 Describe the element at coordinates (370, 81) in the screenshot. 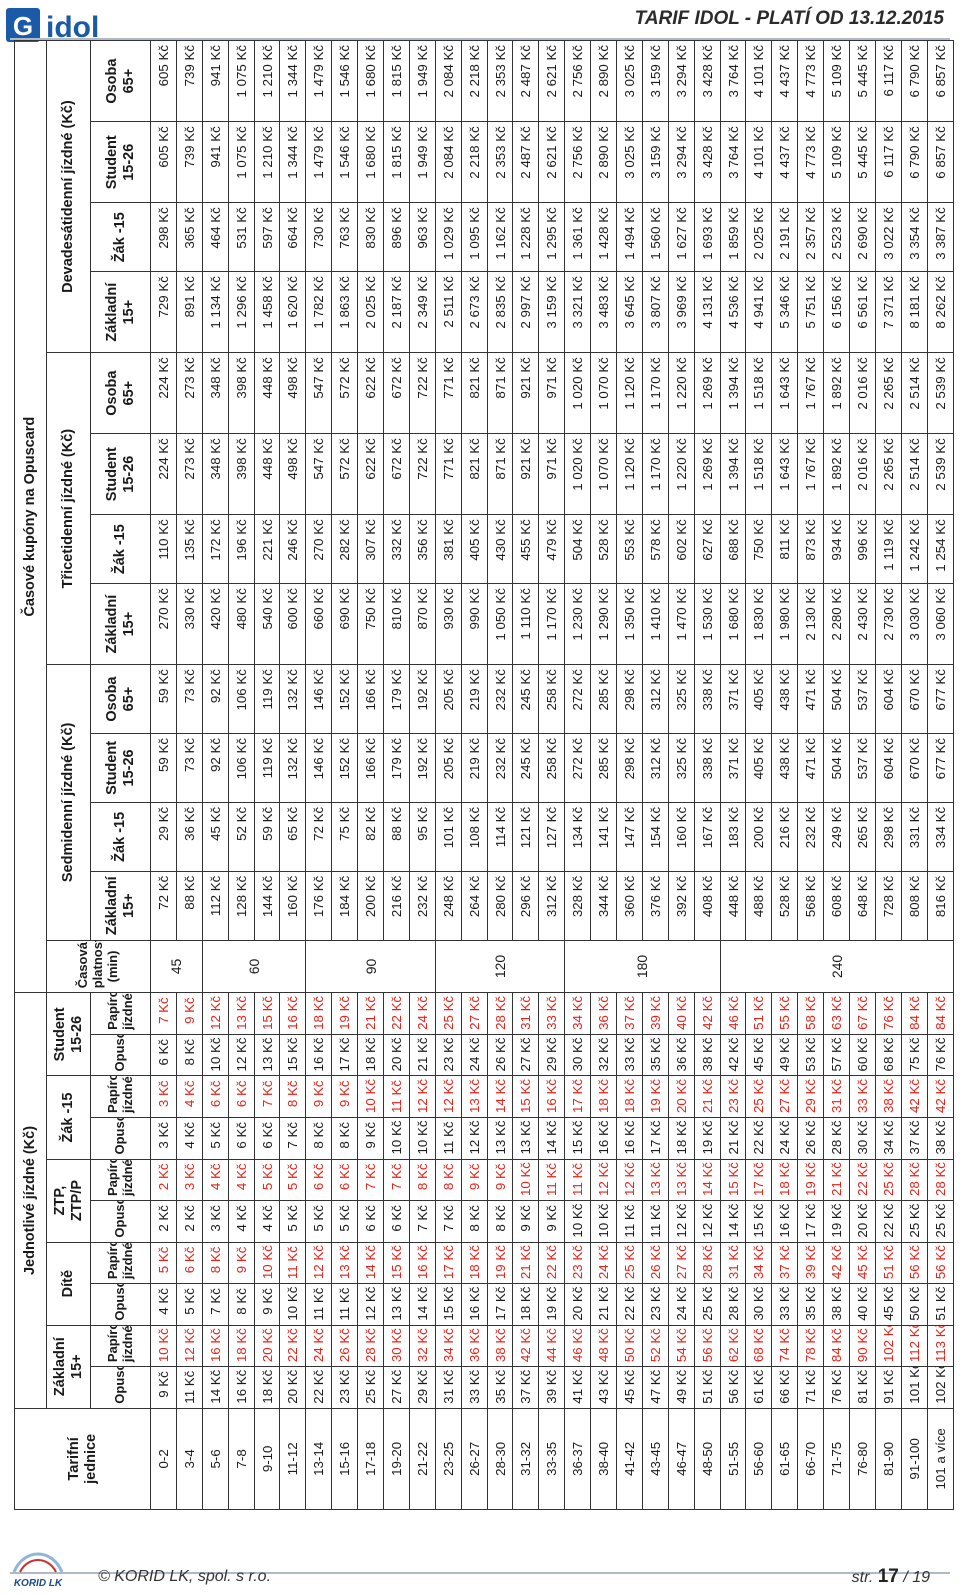

I see `coupon-price-cell: 1 680 Kč` at that location.